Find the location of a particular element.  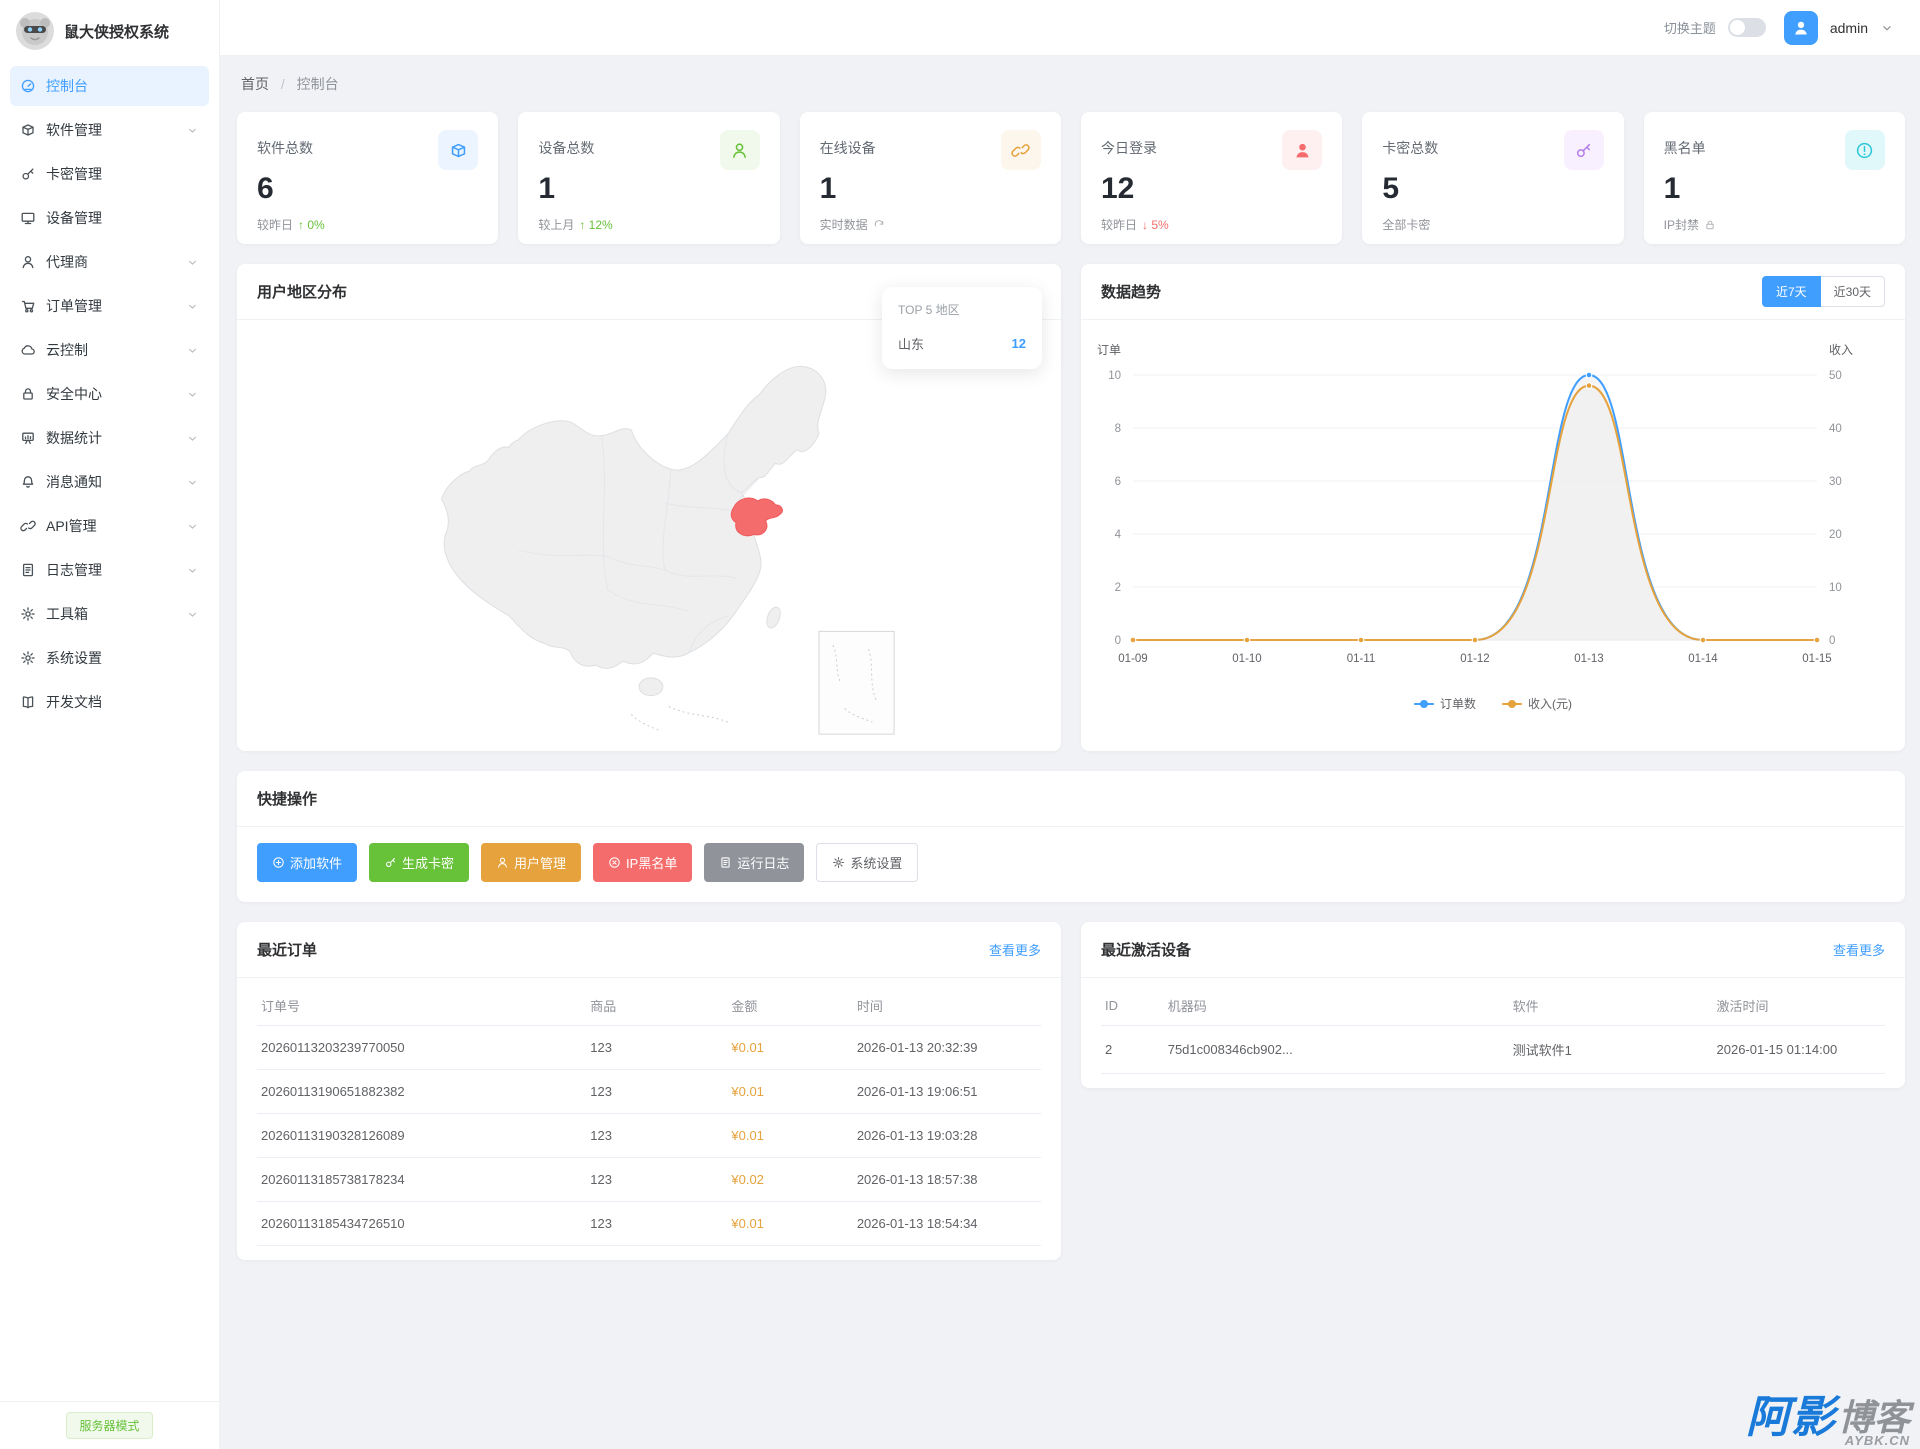

legend-item: 订单数 is located at coordinates (1444, 703).